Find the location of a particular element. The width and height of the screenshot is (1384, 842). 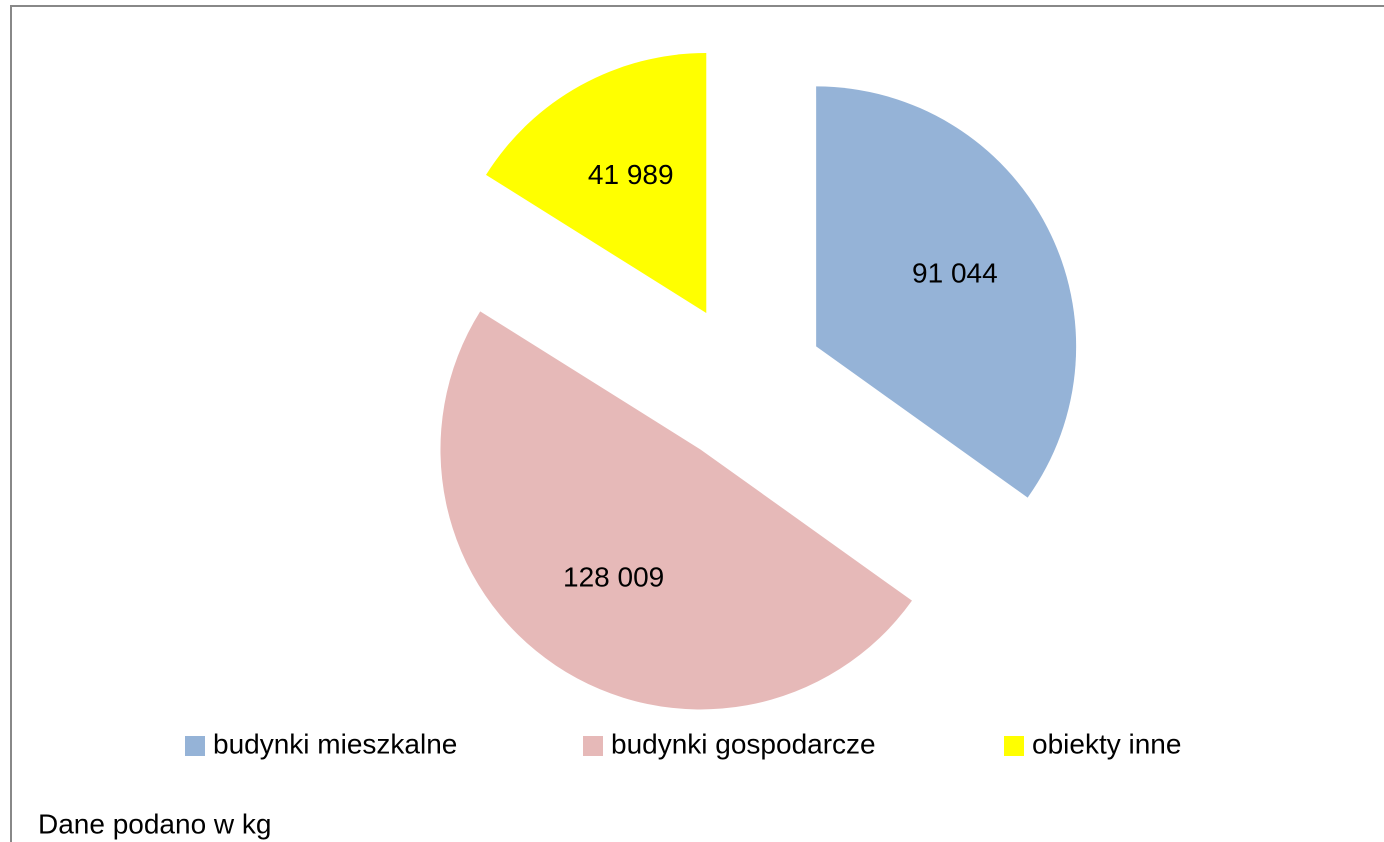

data-label: 91 044 is located at coordinates (955, 272).